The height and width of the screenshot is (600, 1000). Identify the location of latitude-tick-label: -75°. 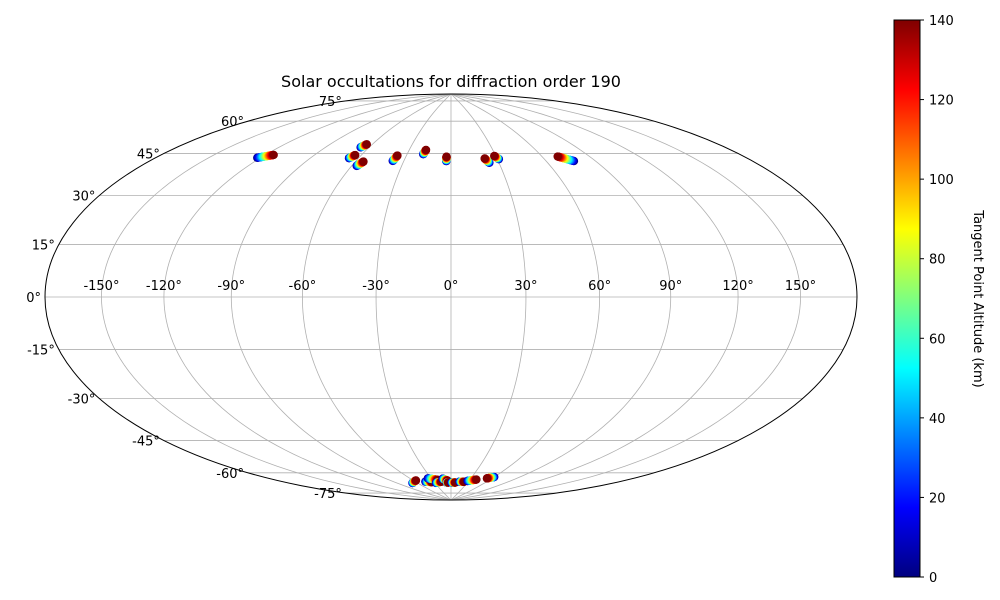
(328, 494).